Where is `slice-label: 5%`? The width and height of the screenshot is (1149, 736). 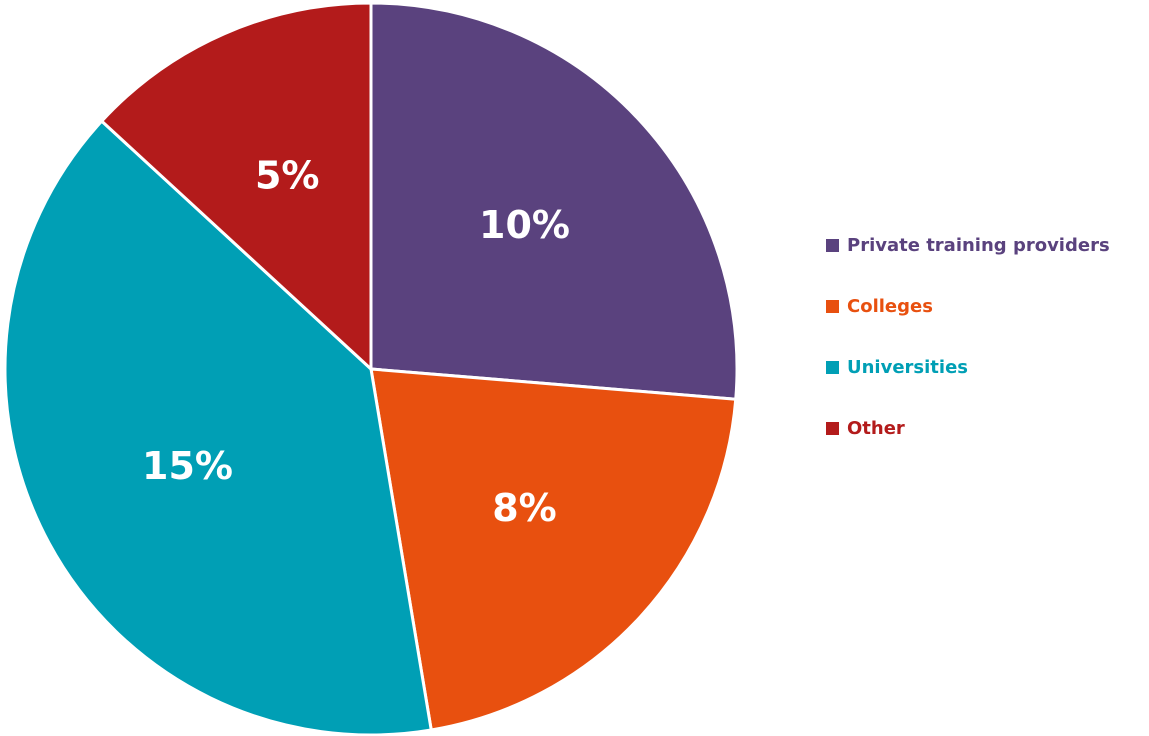
slice-label: 5% is located at coordinates (287, 175).